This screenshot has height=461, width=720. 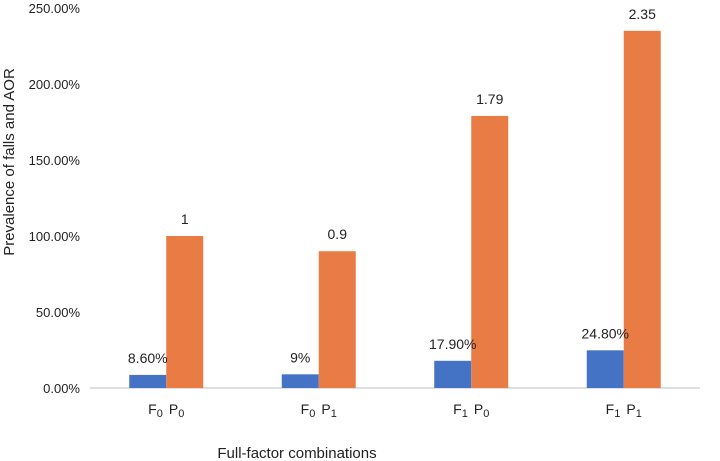 What do you see at coordinates (296, 453) in the screenshot?
I see `x-axis-title: Full-factor combinations` at bounding box center [296, 453].